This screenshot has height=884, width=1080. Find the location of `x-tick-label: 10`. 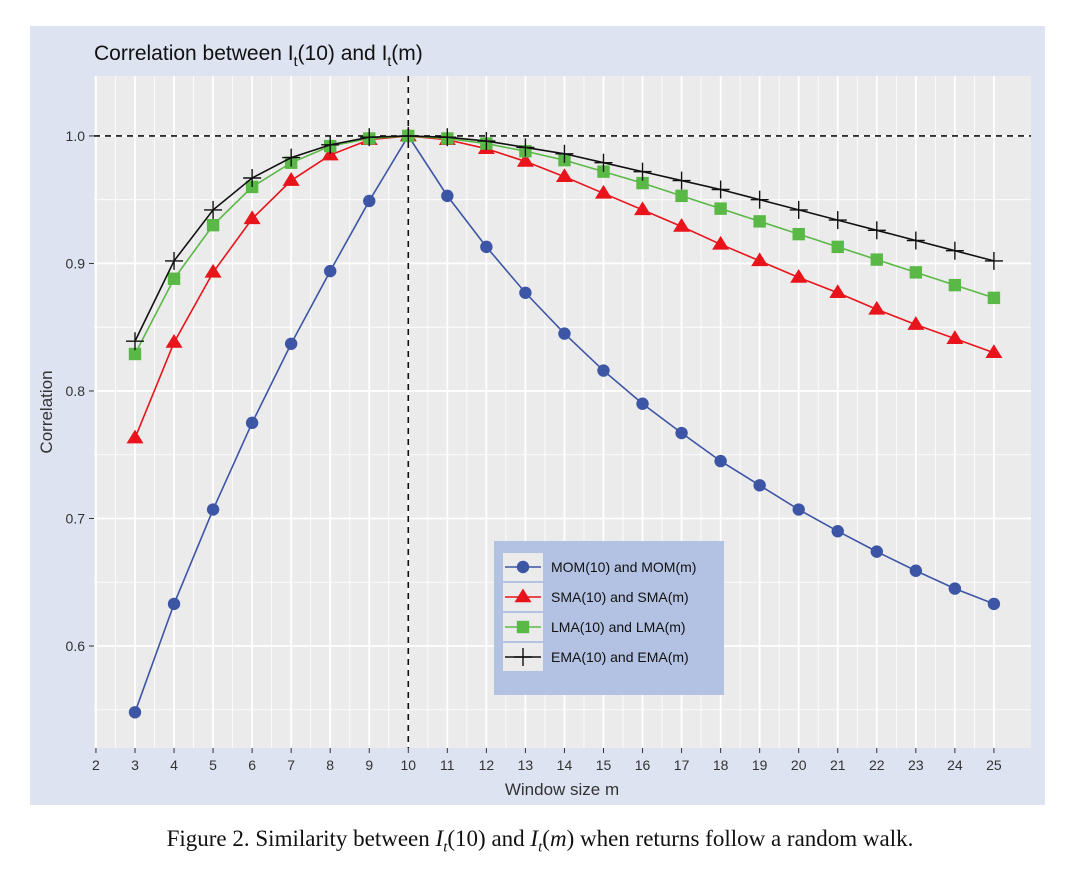

x-tick-label: 10 is located at coordinates (408, 765).